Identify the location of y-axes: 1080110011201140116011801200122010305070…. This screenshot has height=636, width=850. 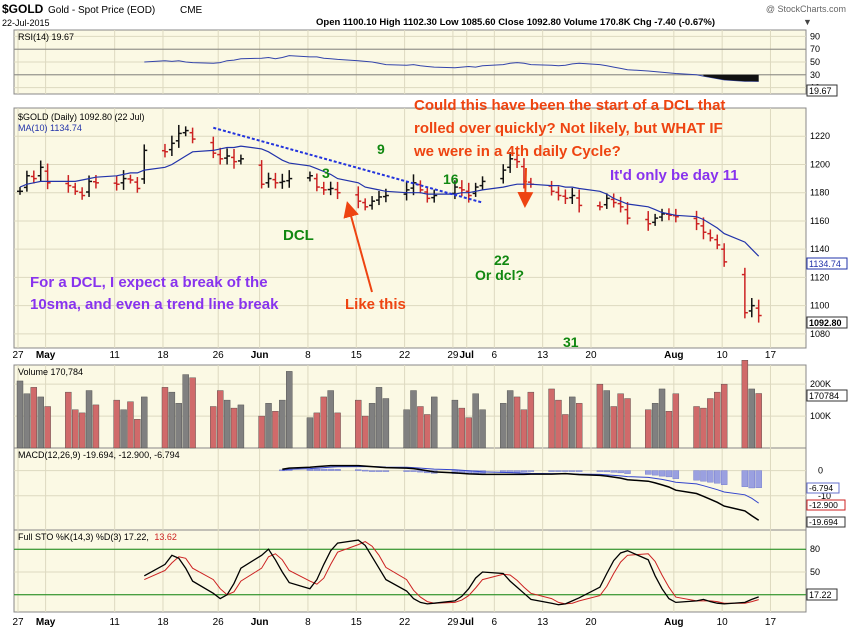
(820, 315).